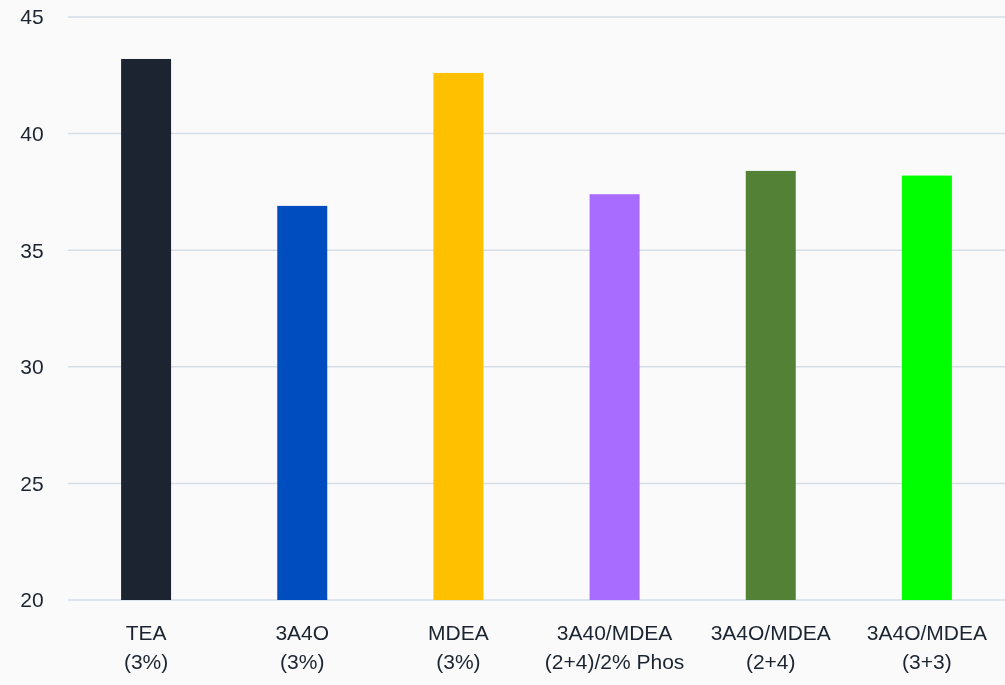 The image size is (1005, 685). Describe the element at coordinates (32, 133) in the screenshot. I see `y-tick-label: 40` at that location.